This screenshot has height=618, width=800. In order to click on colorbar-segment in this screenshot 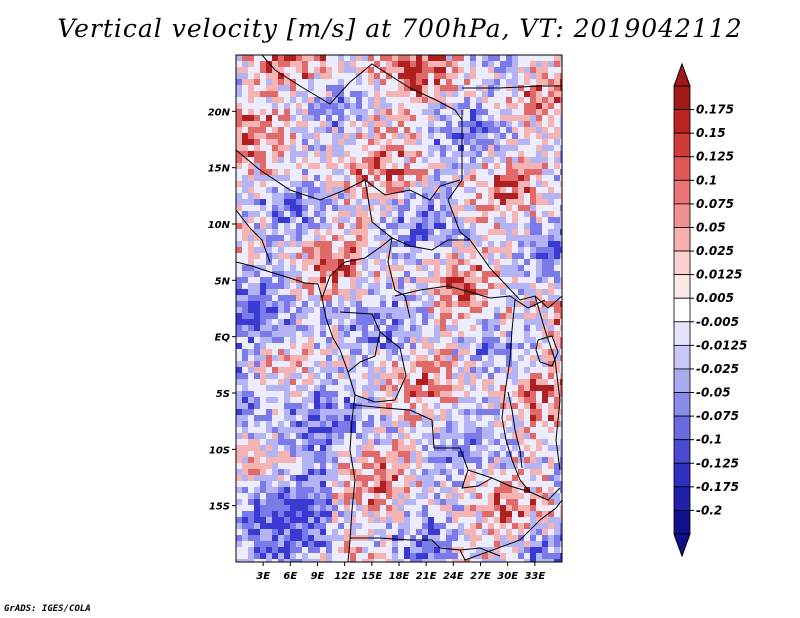, I will do `click(682, 239)`.